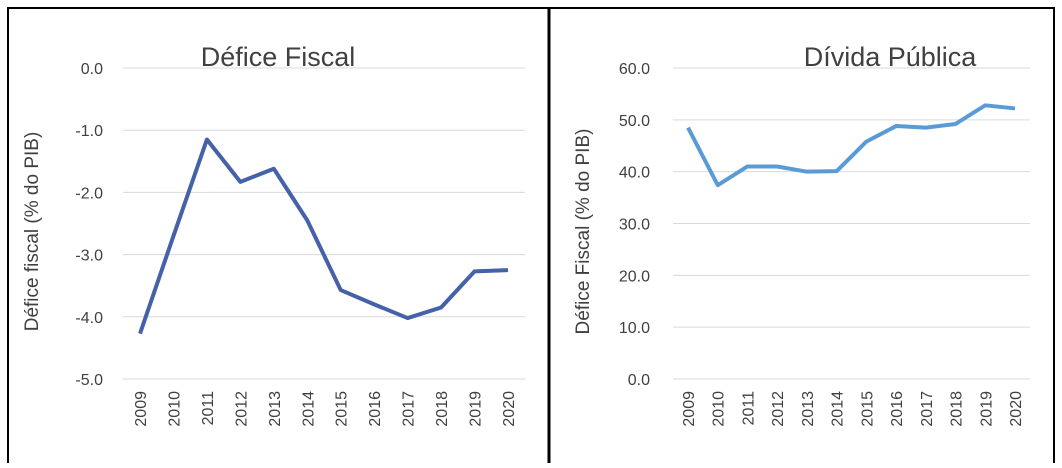 This screenshot has width=1062, height=468. I want to click on y-axis-label: Défice Fiscal (% do PIB), so click(583, 232).